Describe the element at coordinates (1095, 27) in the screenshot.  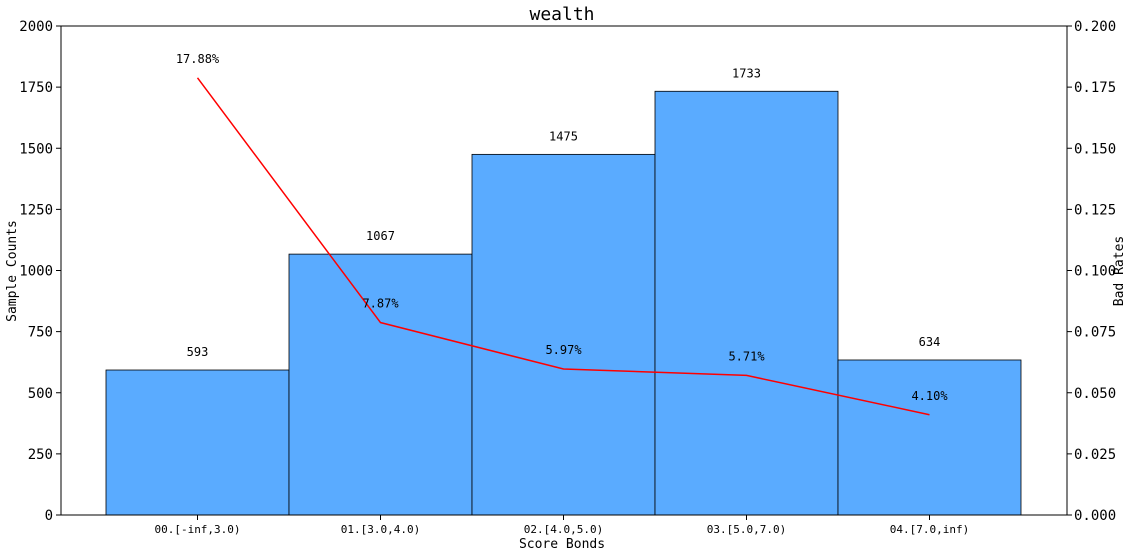
I see `y2-tick-label: 0.200` at that location.